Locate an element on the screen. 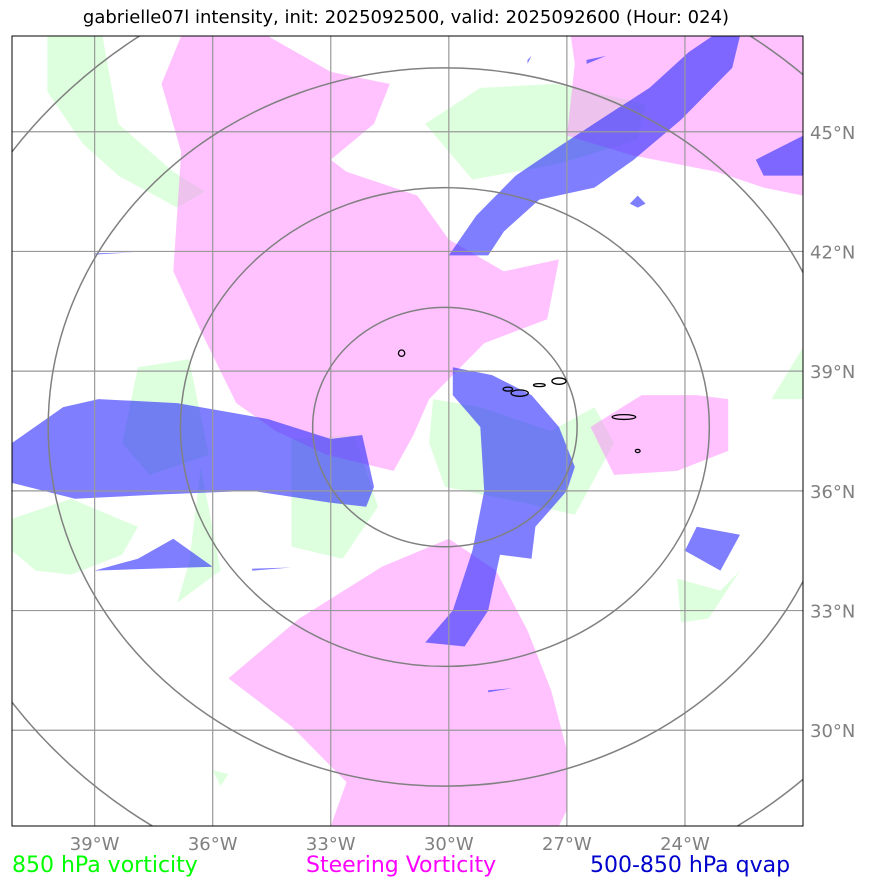 This screenshot has width=873, height=891. lon-tick-label-3: 30°W is located at coordinates (449, 844).